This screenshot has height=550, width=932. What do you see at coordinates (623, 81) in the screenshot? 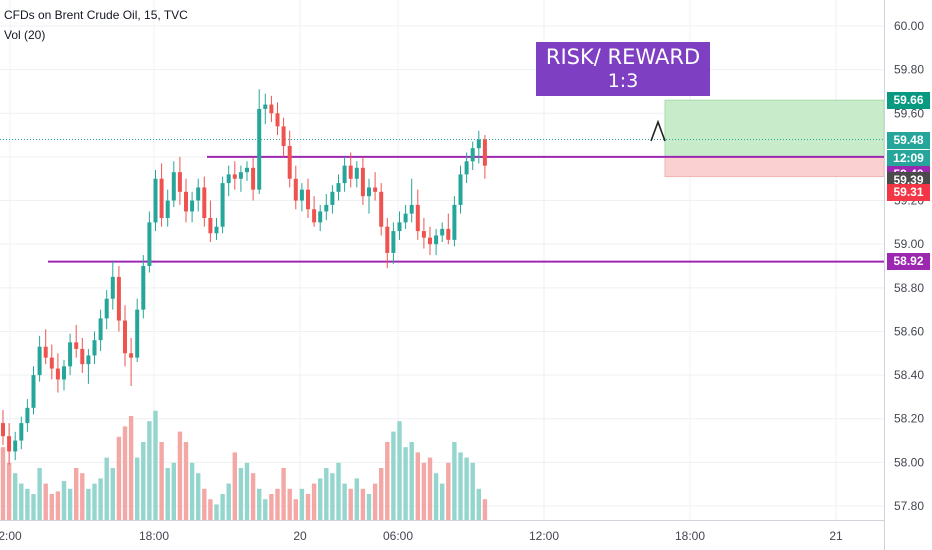
I see `risk-reward-ratio: 1:3` at bounding box center [623, 81].